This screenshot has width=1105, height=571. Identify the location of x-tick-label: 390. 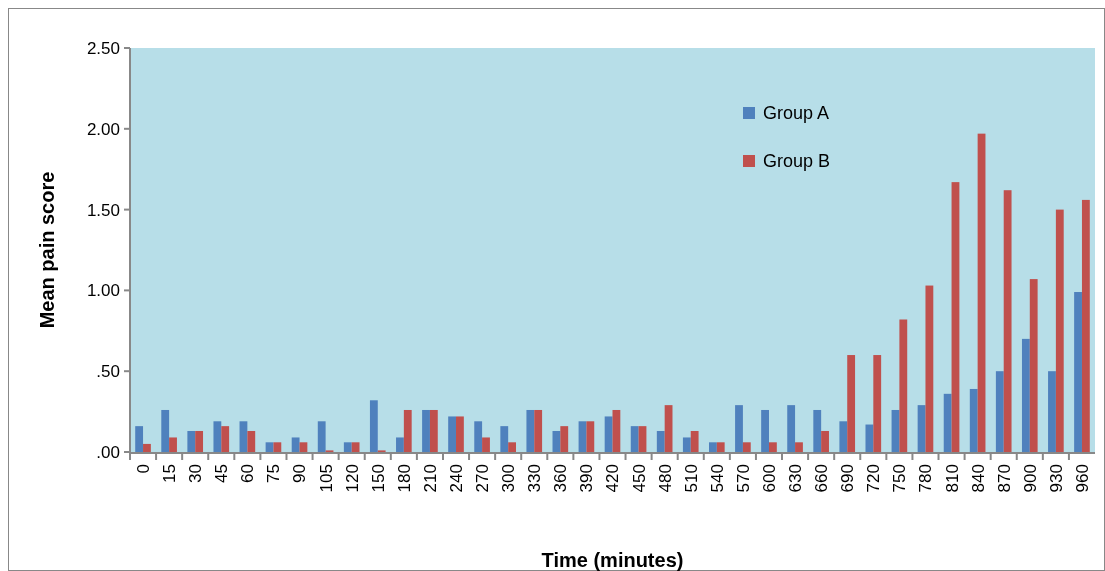
(587, 478).